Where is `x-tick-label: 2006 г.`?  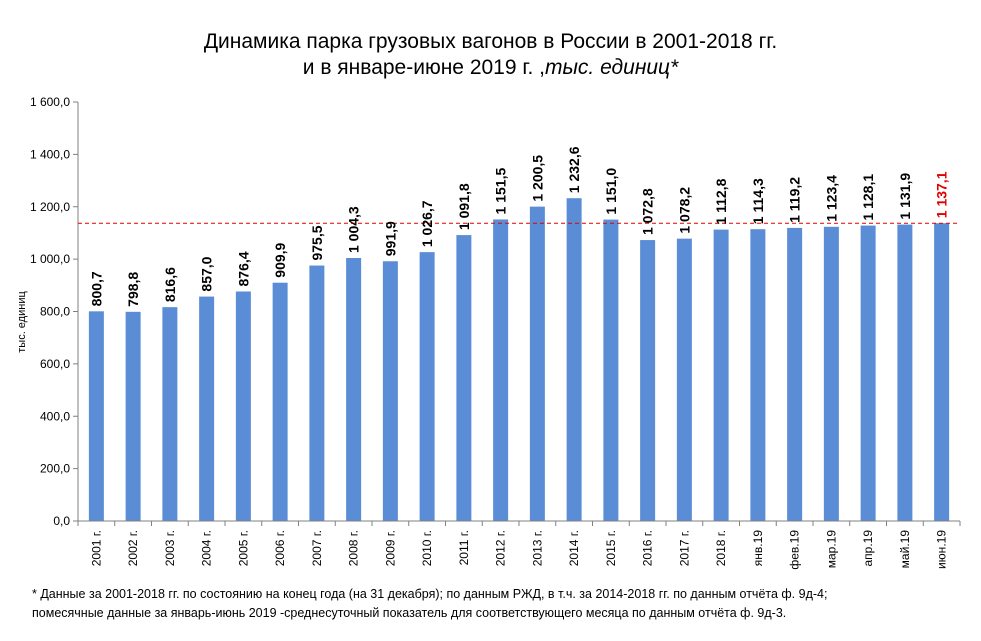 x-tick-label: 2006 г. is located at coordinates (280, 548).